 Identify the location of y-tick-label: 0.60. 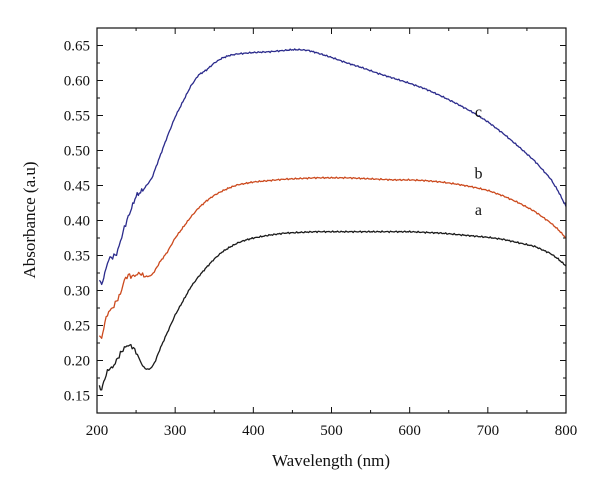
(77, 82).